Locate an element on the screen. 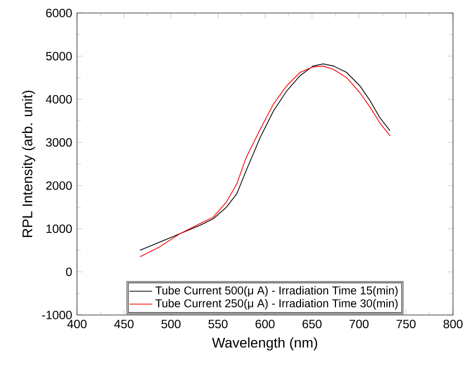  y-tick-label: 1000 is located at coordinates (59, 228).